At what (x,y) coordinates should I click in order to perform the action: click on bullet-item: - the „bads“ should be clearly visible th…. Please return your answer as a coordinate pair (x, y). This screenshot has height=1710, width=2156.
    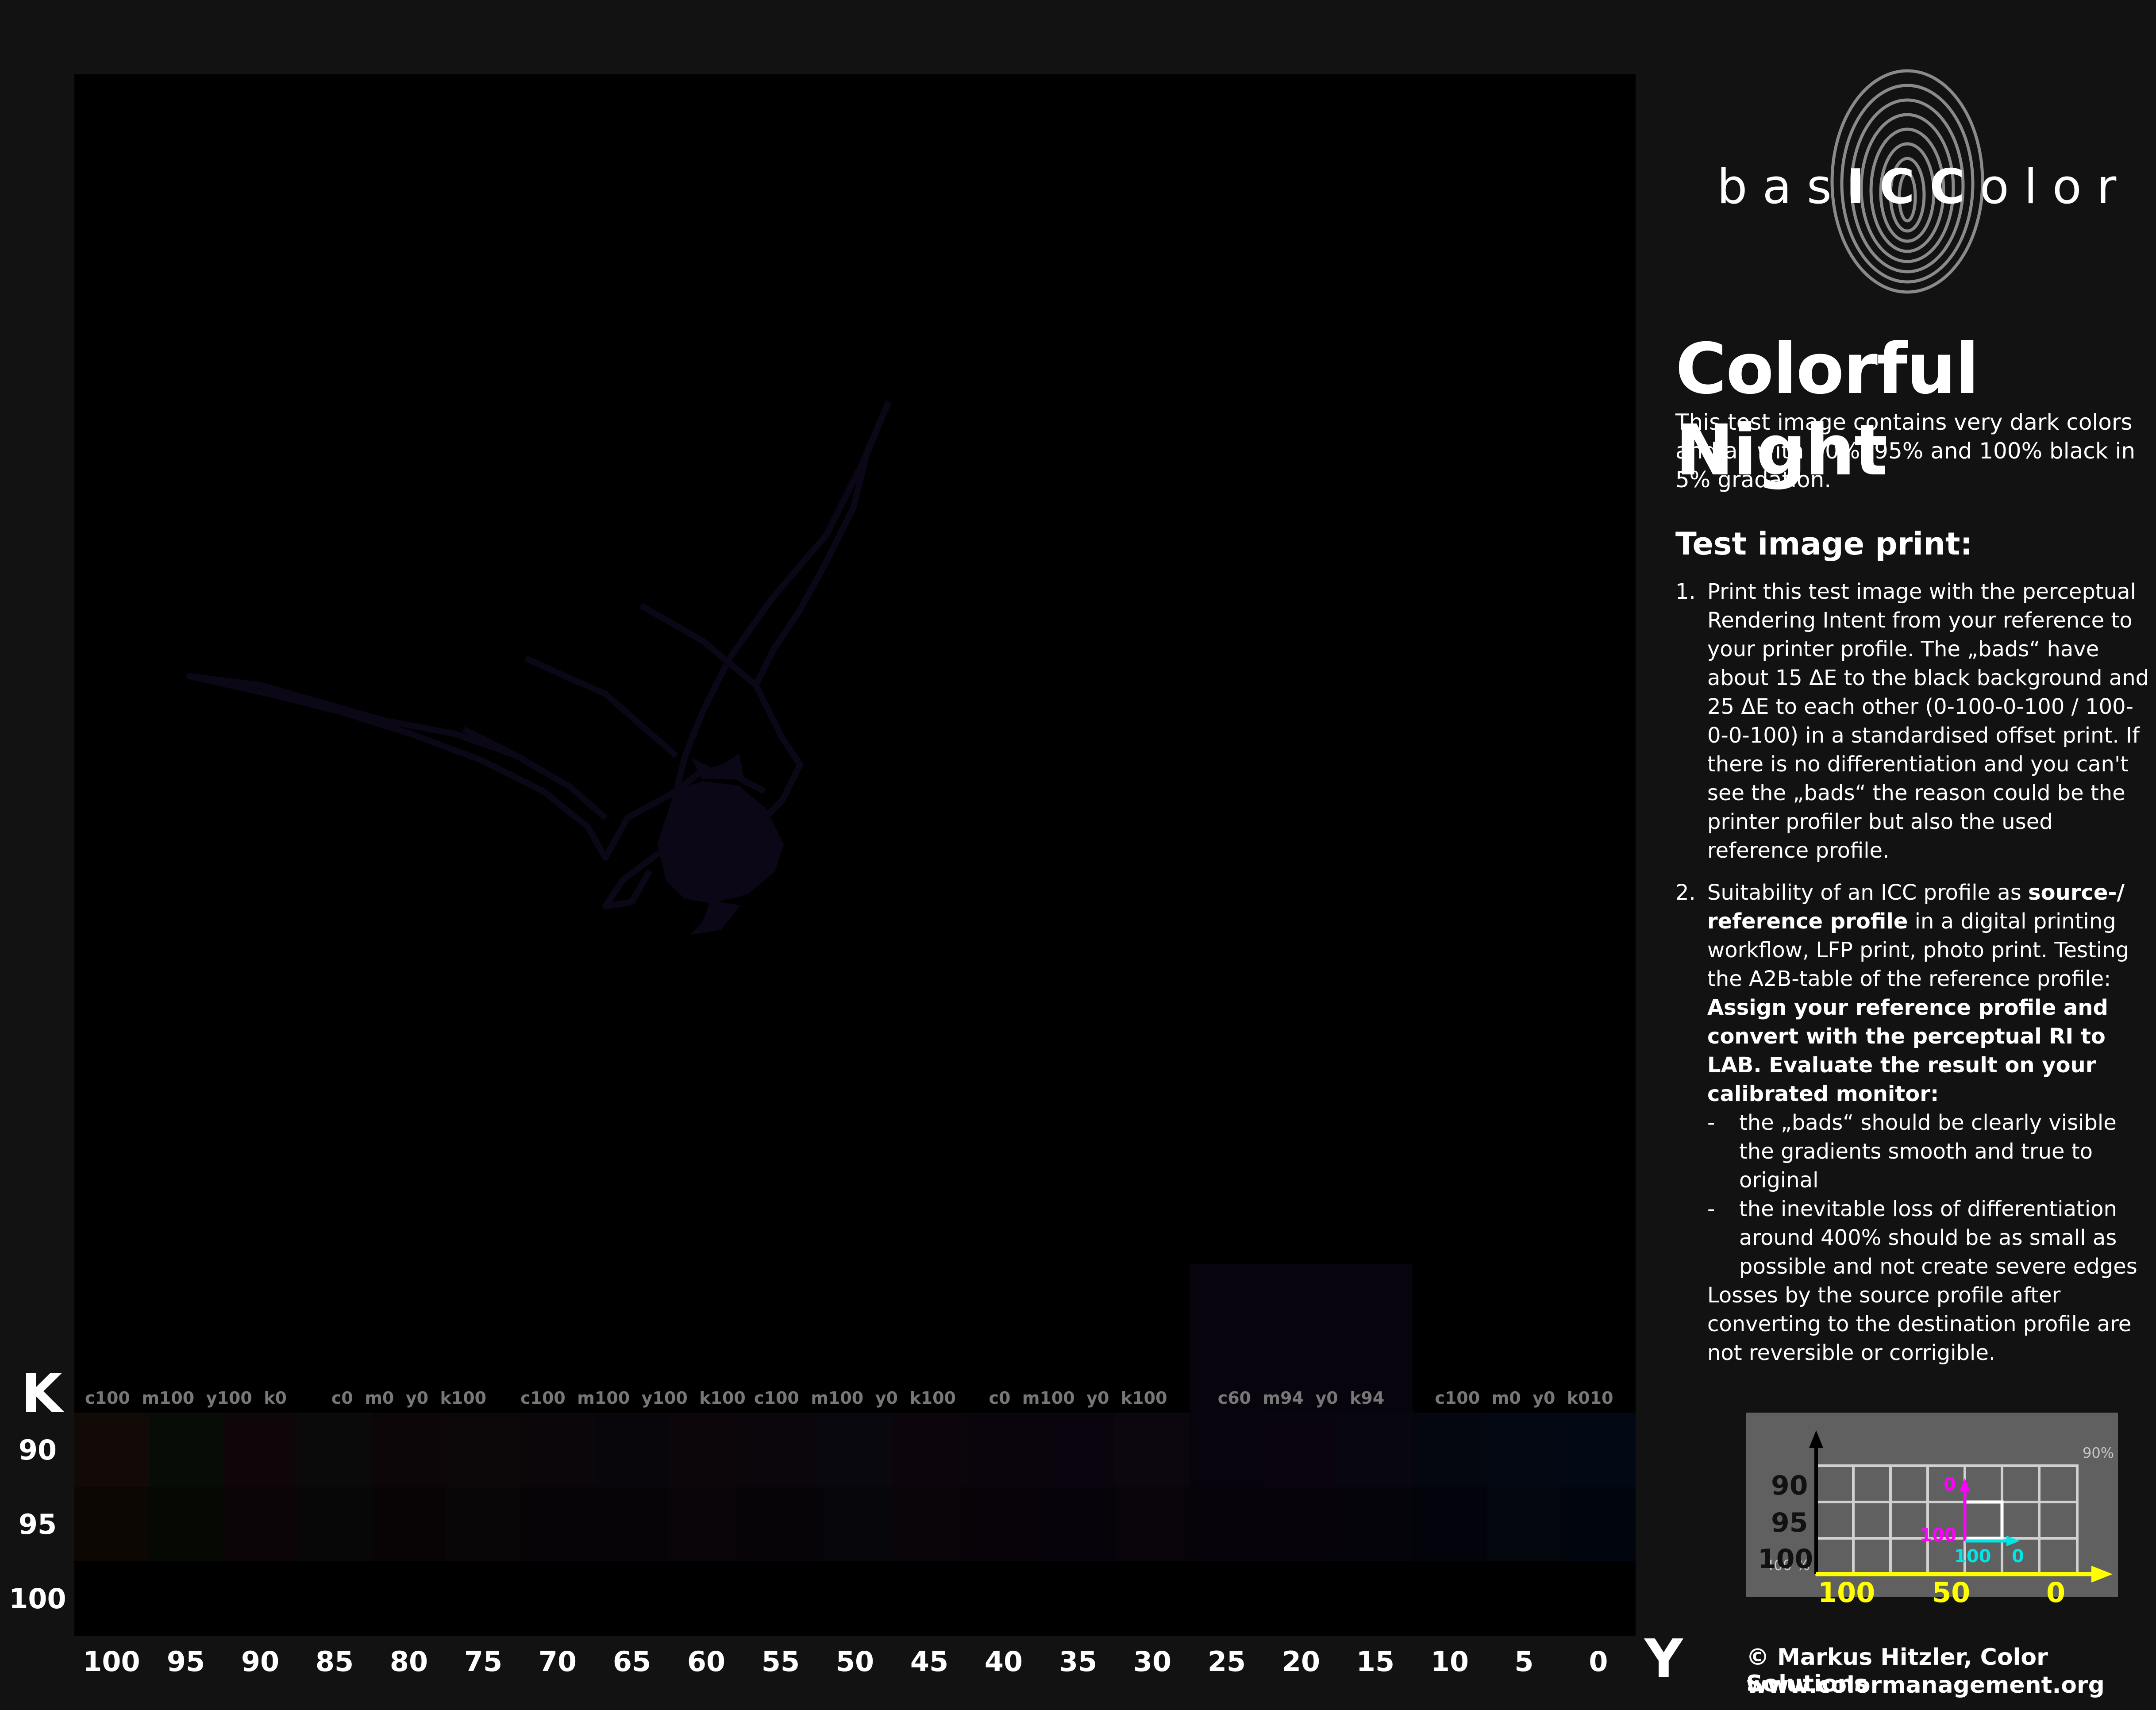
    Looking at the image, I should click on (1931, 1152).